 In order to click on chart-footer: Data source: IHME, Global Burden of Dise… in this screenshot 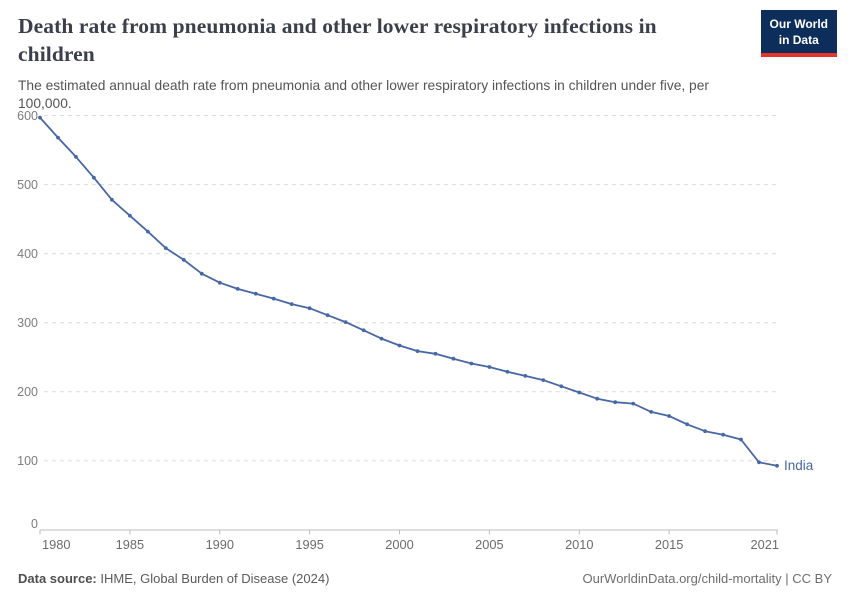, I will do `click(425, 579)`.